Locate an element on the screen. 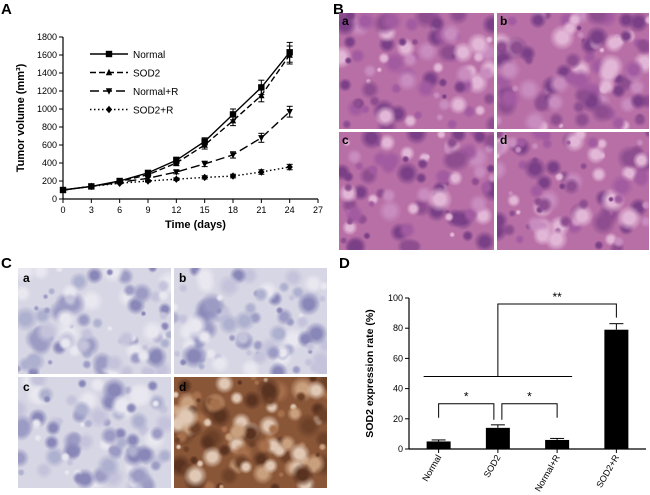  y-tick-label: 1200 is located at coordinates (47, 91).